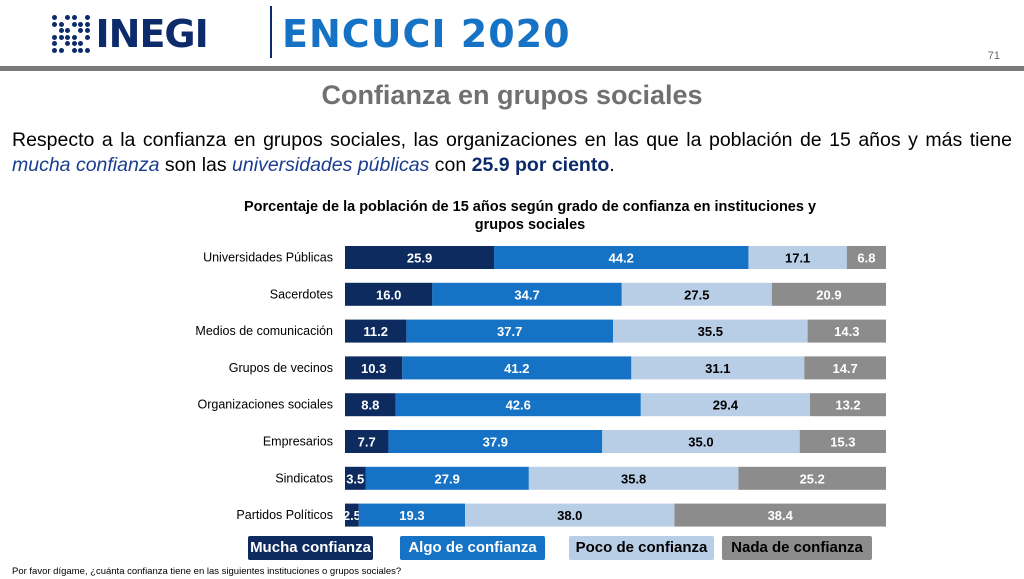 The width and height of the screenshot is (1024, 579). I want to click on data-label: 44.2, so click(621, 258).